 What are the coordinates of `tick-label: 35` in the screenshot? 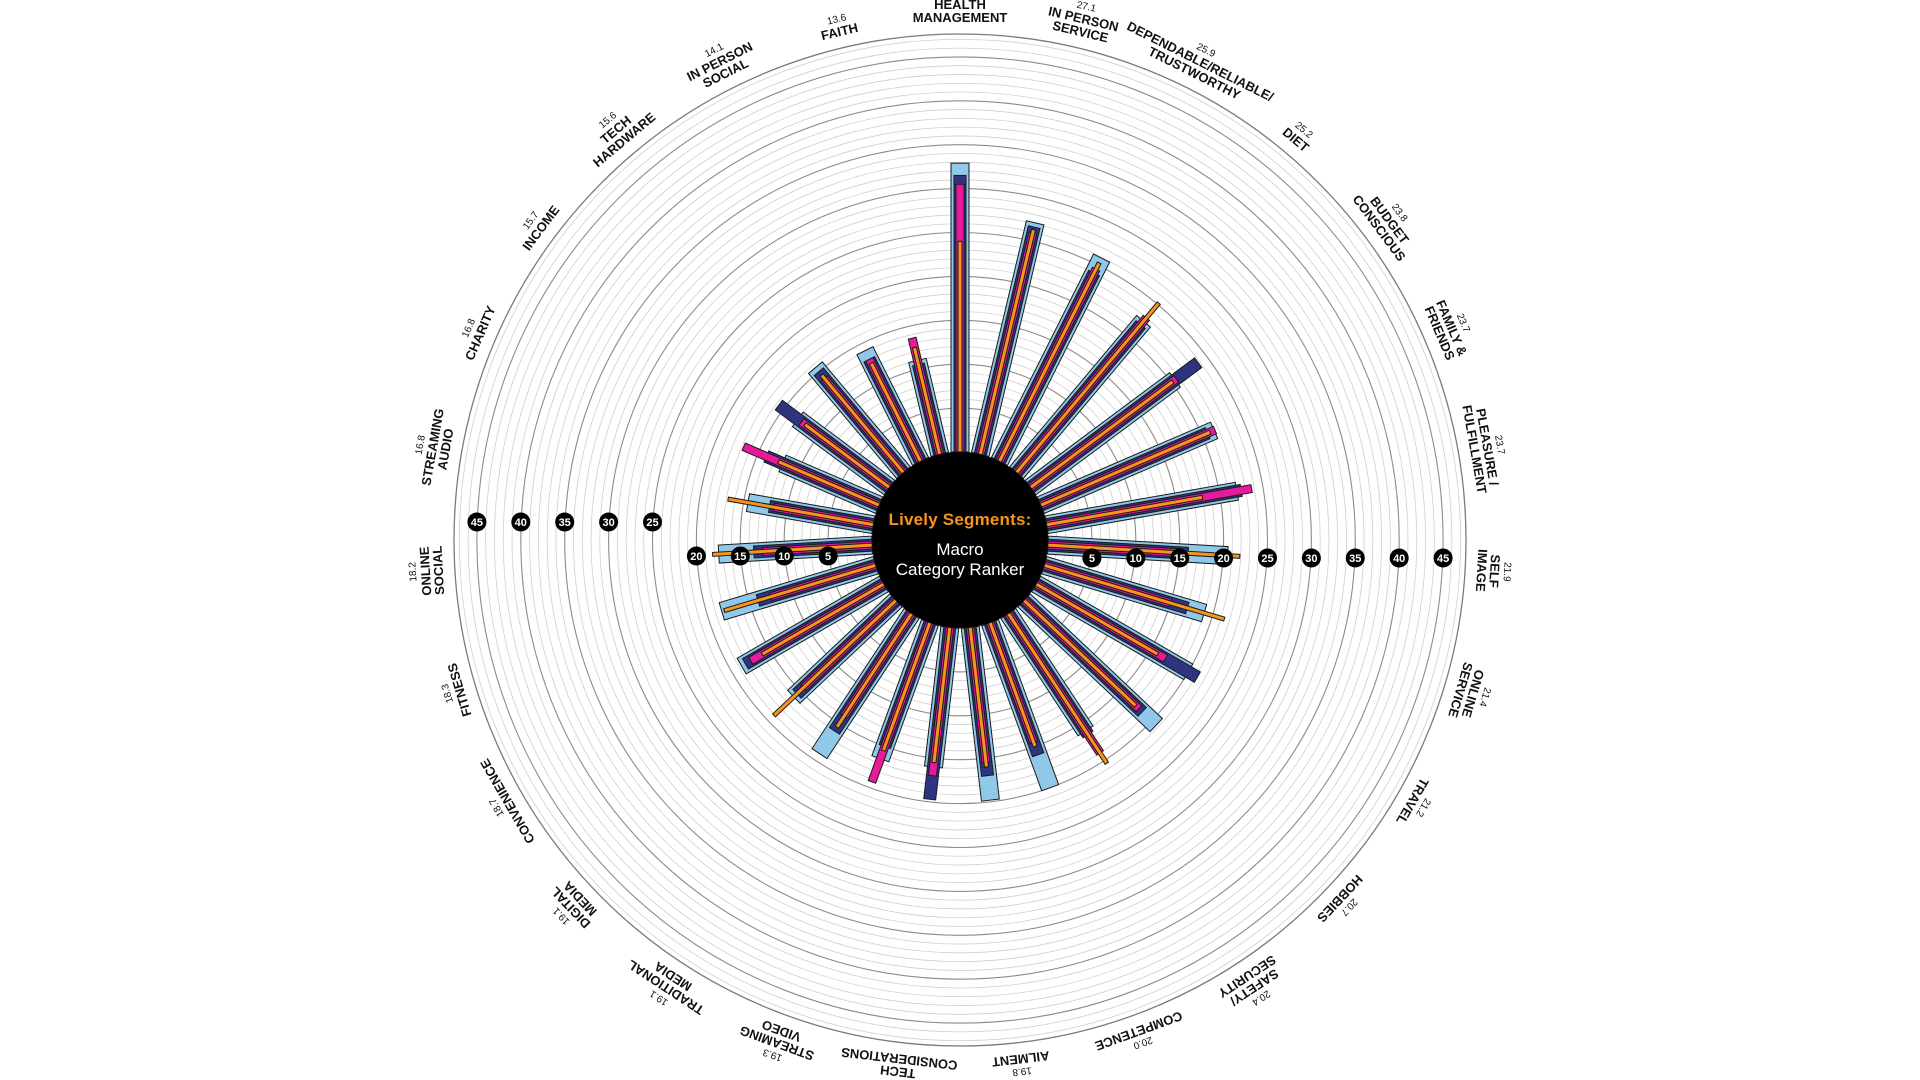 It's located at (1355, 559).